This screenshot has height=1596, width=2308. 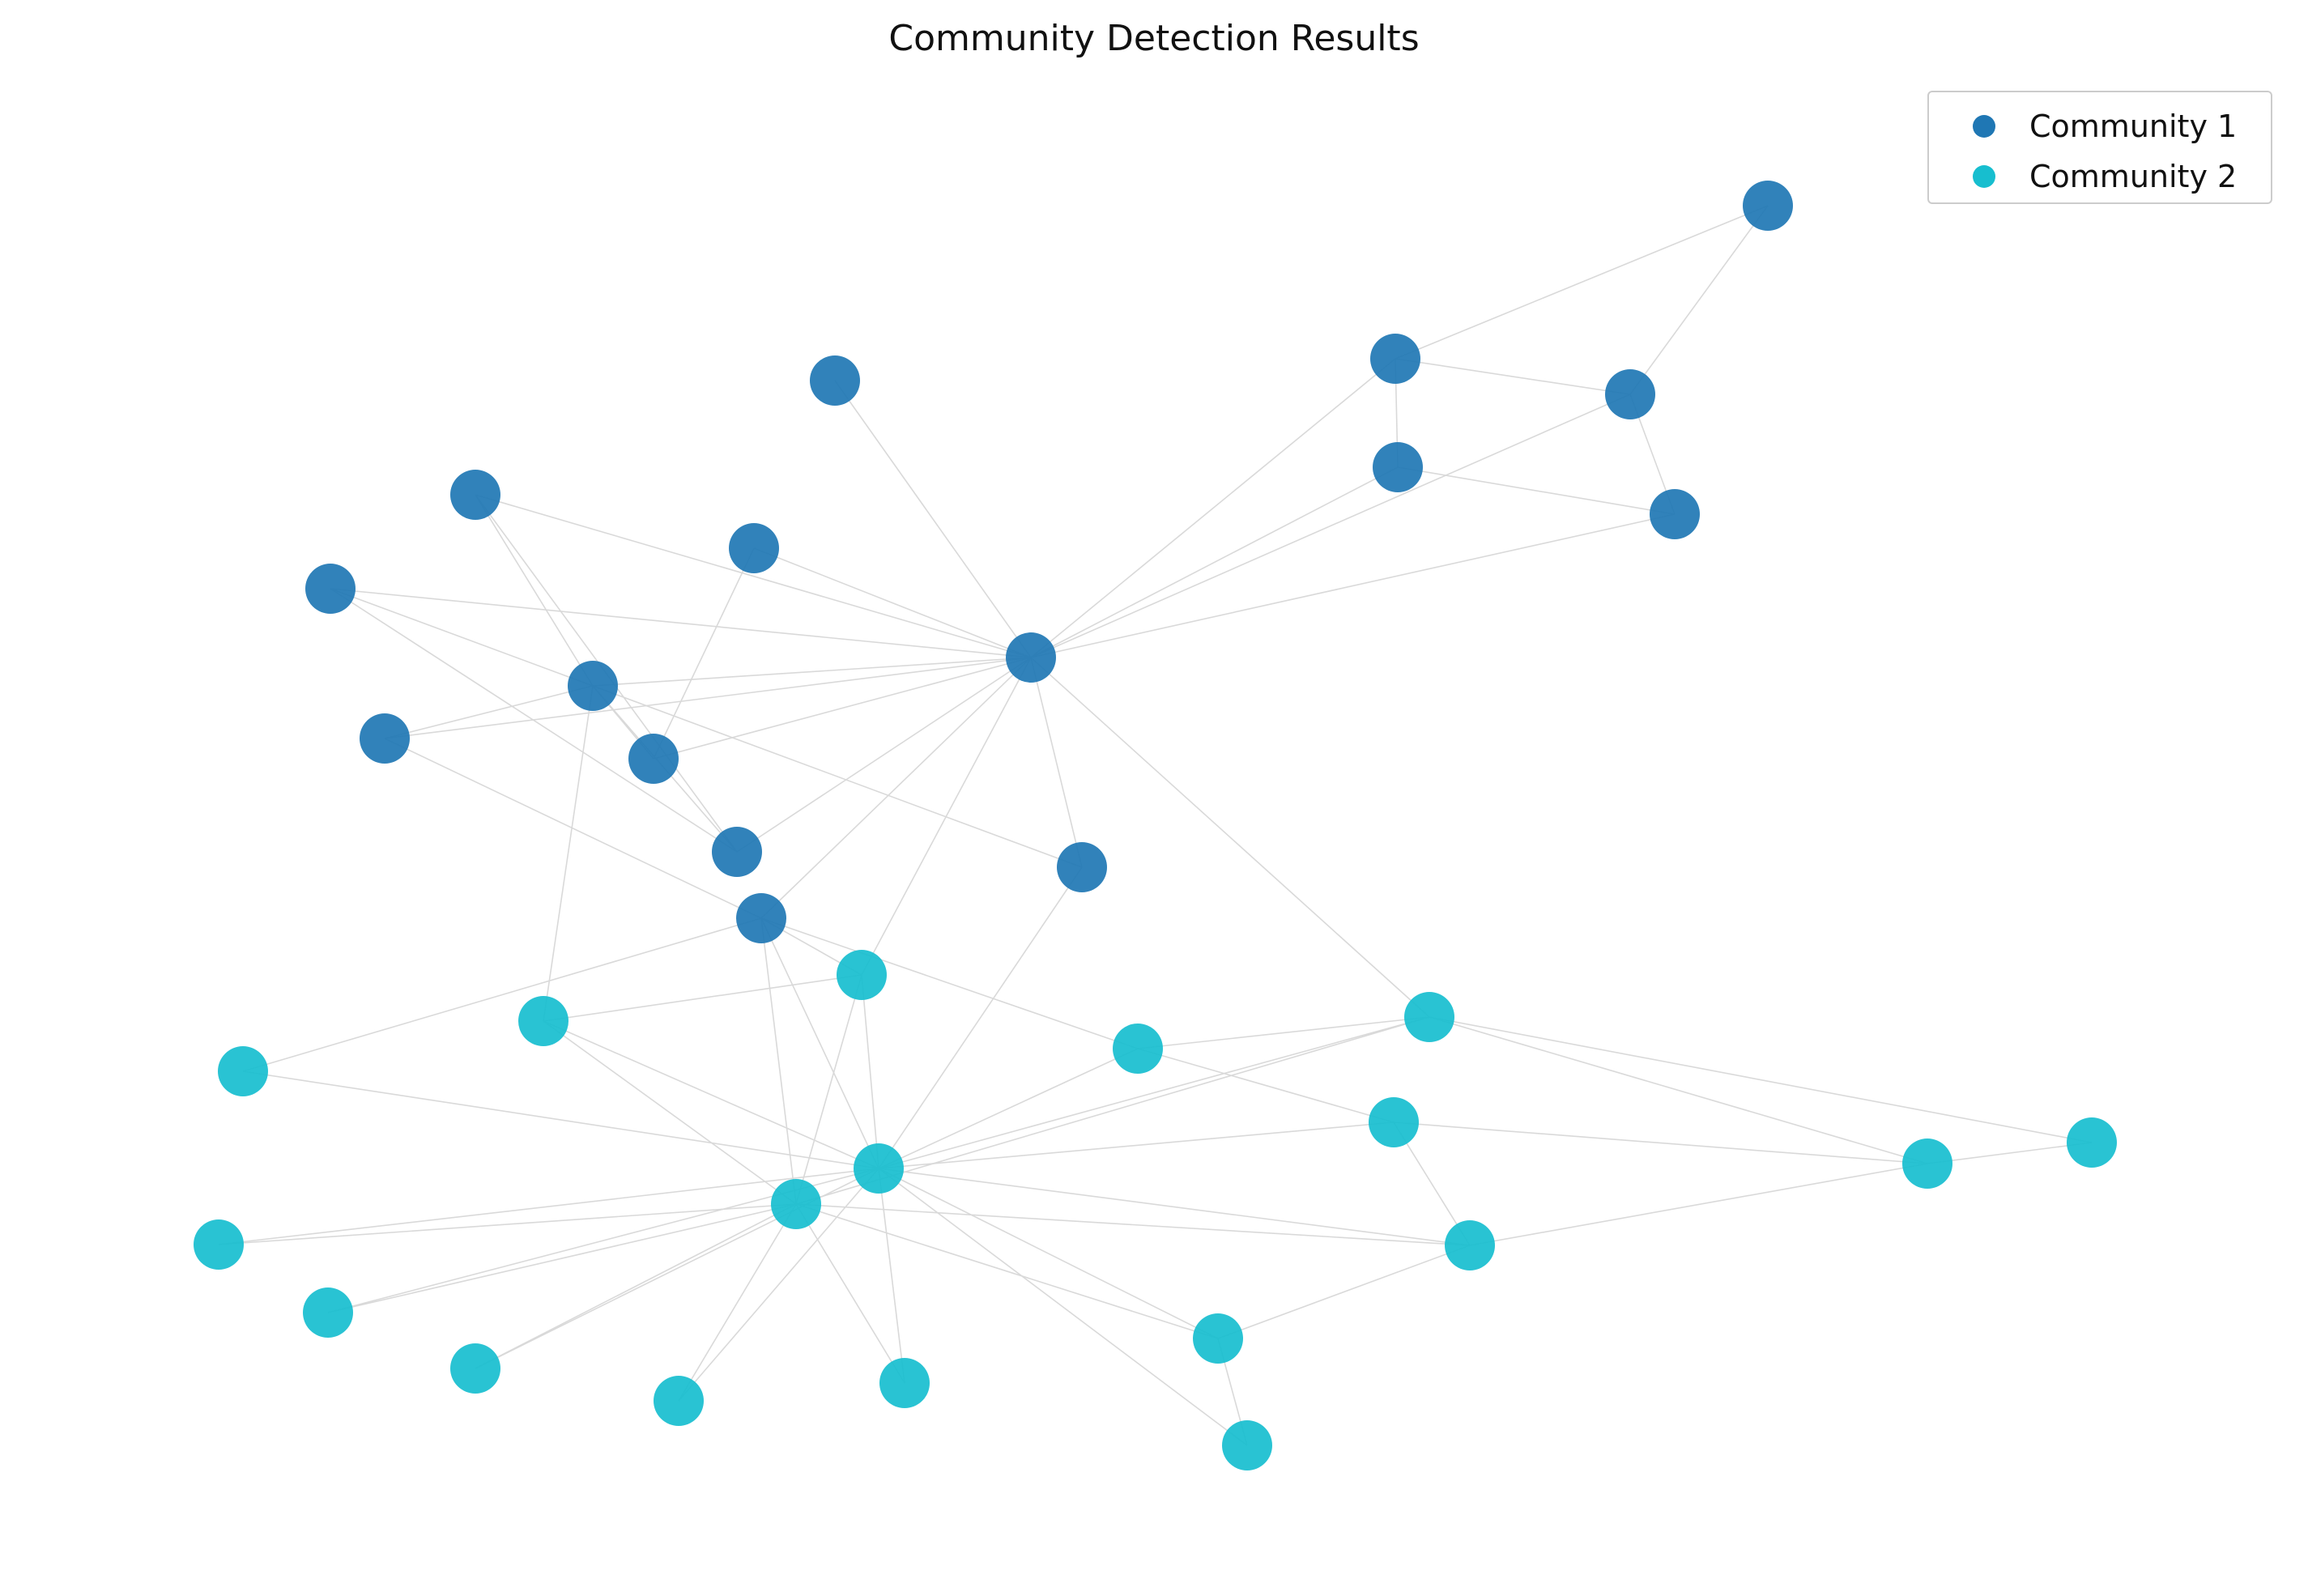 I want to click on legend-entry-community-1: Community 1, so click(x=2083, y=126).